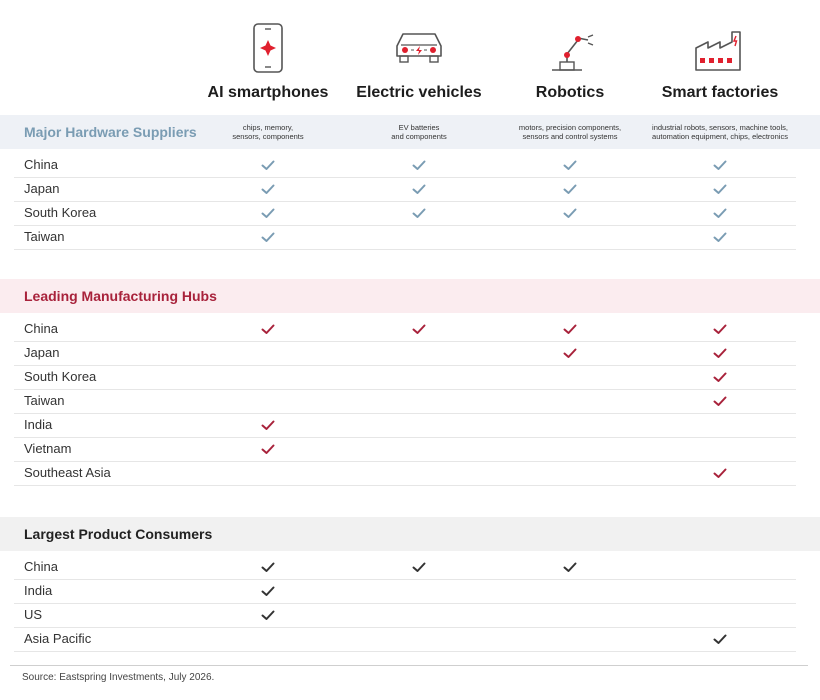  I want to click on row-label: Southeast Asia, so click(67, 472).